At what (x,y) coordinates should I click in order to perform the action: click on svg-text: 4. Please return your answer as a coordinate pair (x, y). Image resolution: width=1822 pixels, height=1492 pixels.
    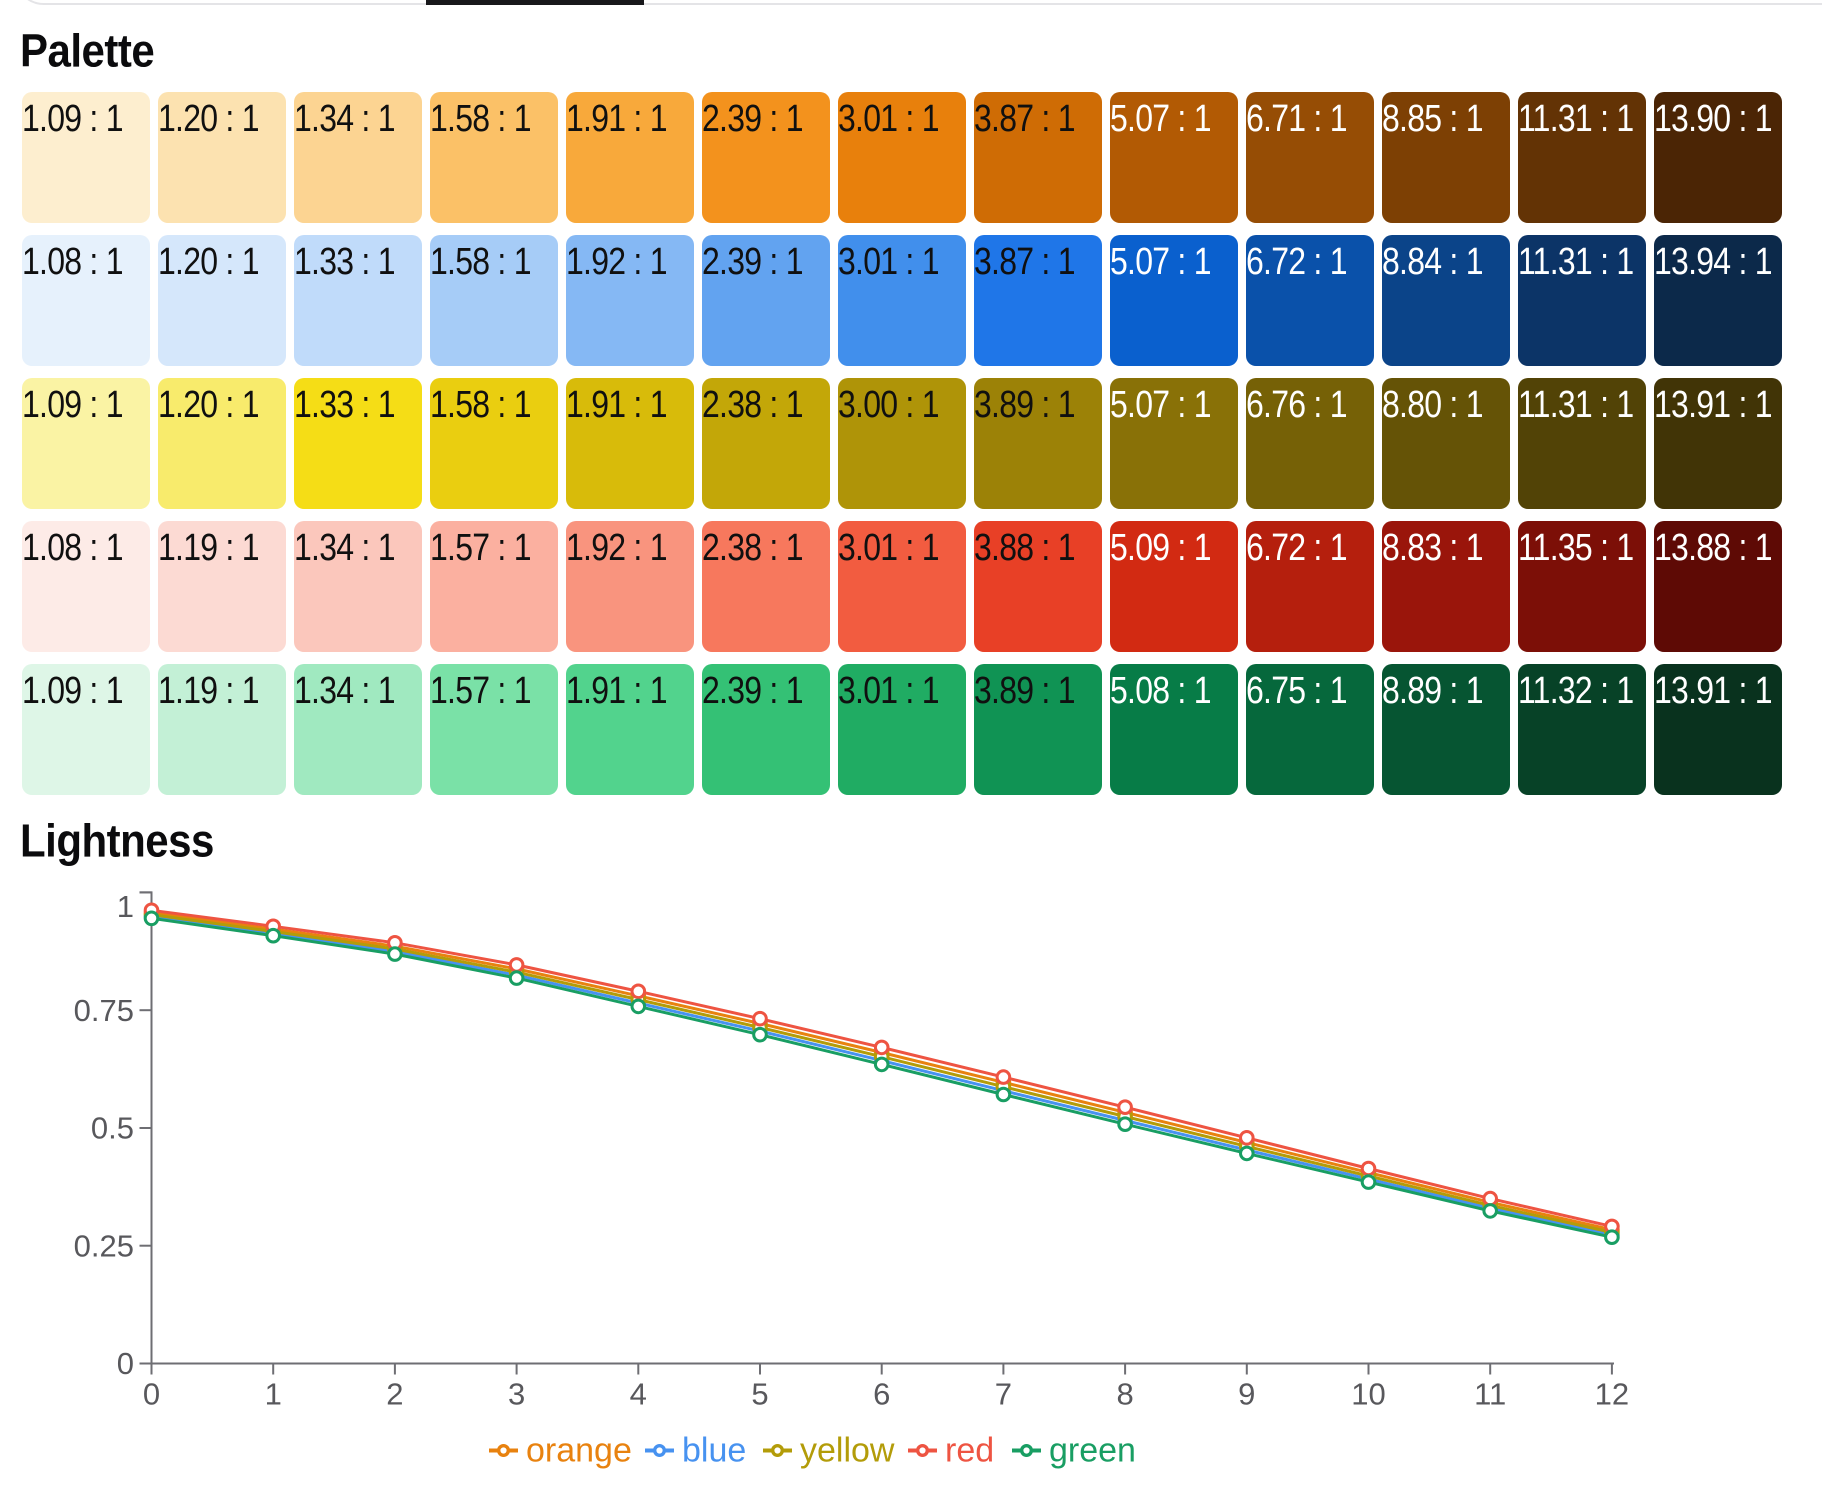
    Looking at the image, I should click on (638, 1394).